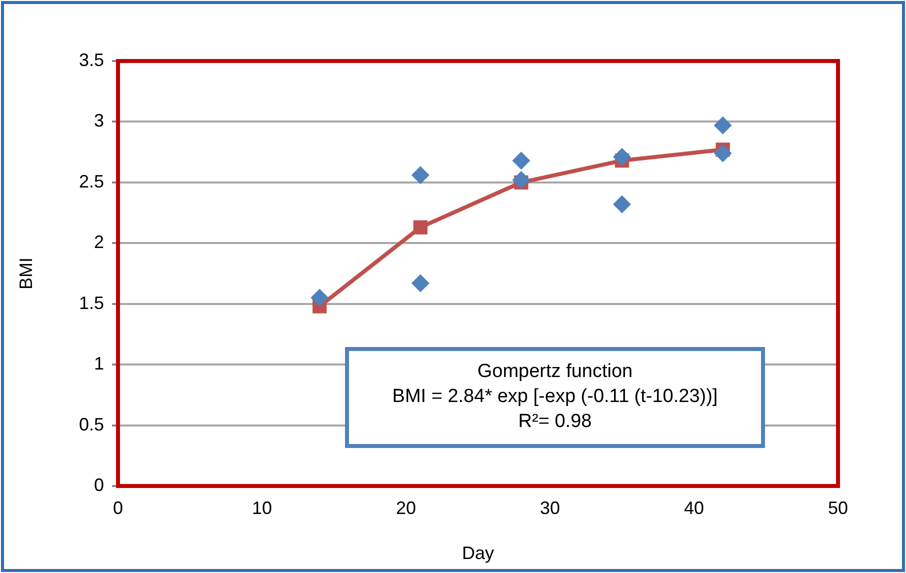  What do you see at coordinates (118, 508) in the screenshot?
I see `x-tick-label: 0` at bounding box center [118, 508].